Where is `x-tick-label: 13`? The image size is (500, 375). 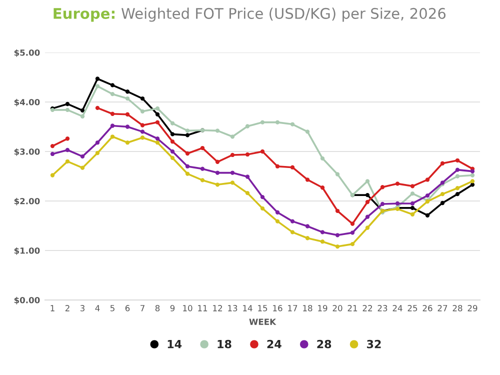
x-tick-label: 13 is located at coordinates (233, 308).